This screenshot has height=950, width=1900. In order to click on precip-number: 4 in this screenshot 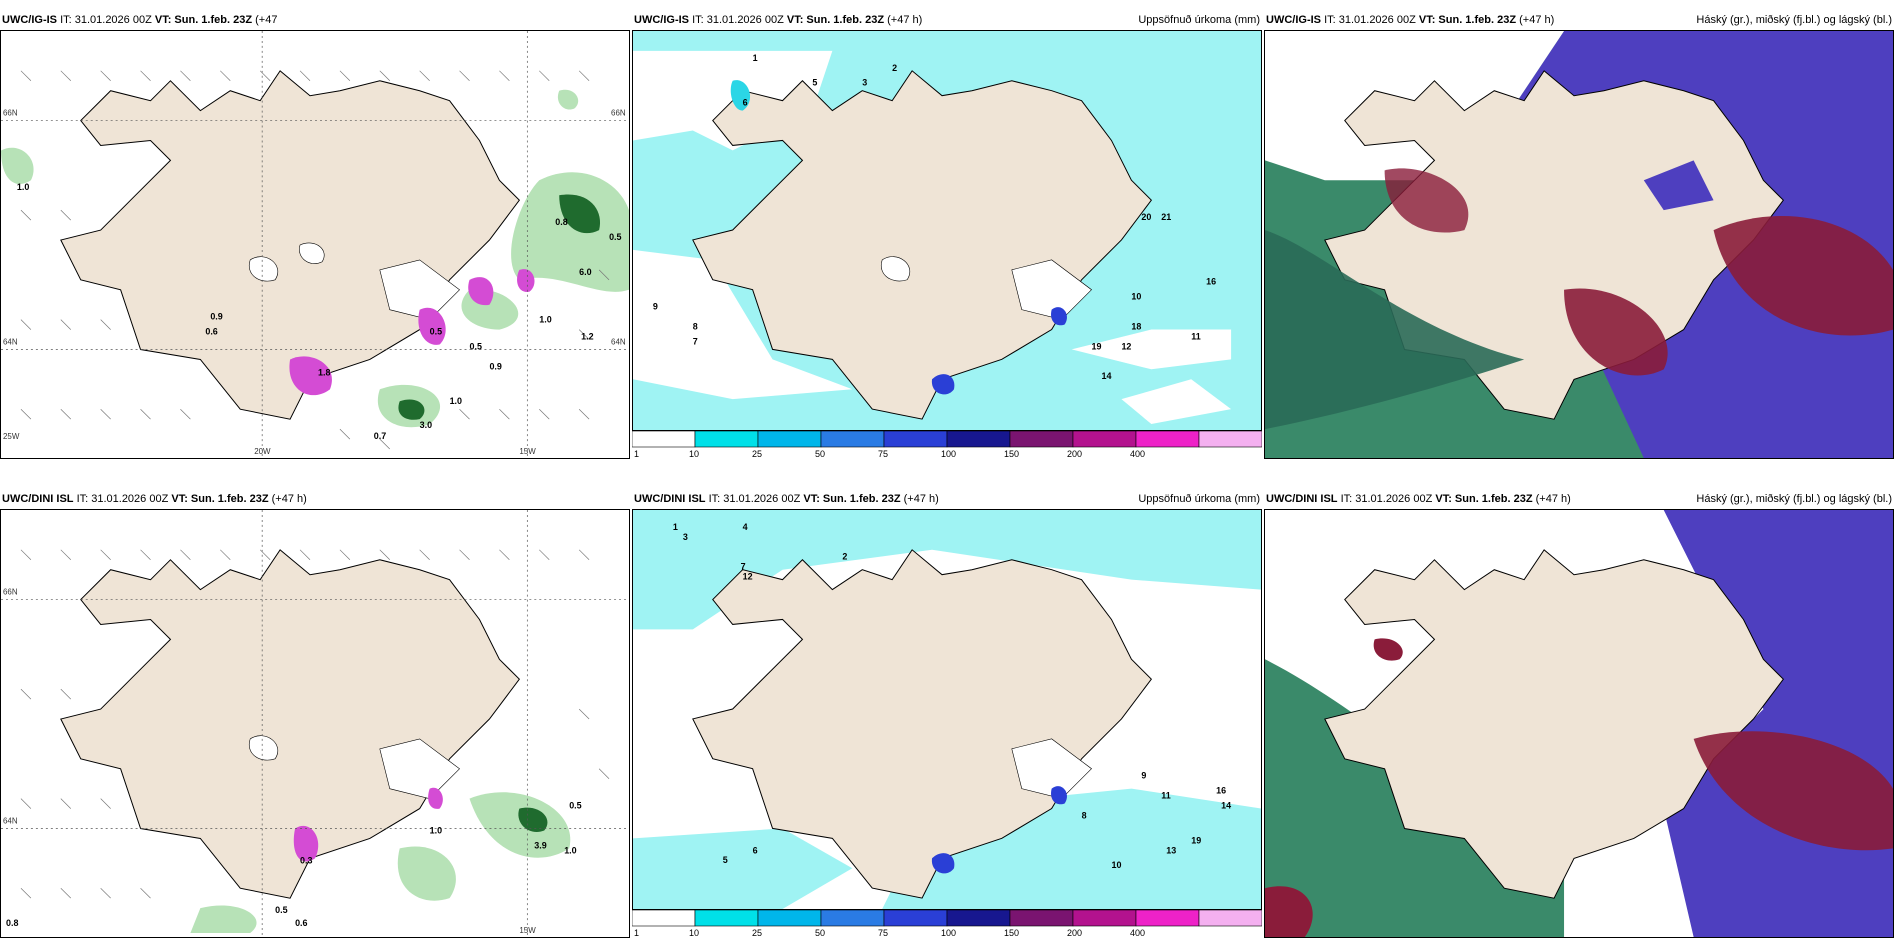, I will do `click(745, 527)`.